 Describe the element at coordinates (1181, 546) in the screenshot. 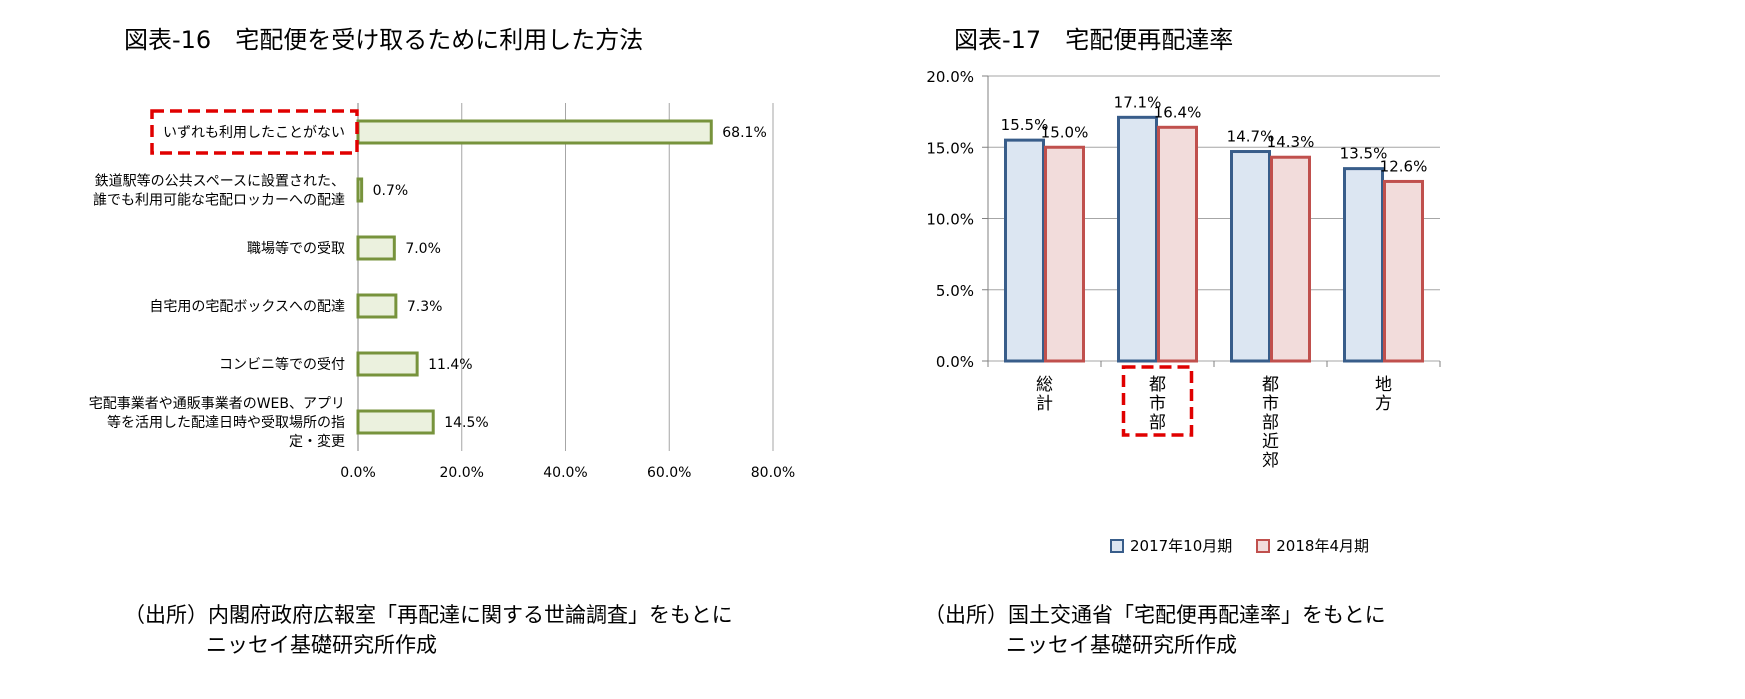

I see `legend-label-series-1: 2017年10月期` at that location.